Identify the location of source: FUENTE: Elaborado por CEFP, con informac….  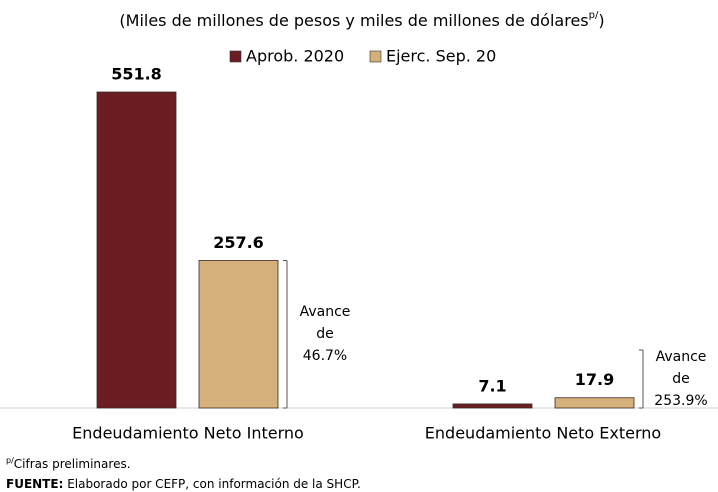
(183, 484).